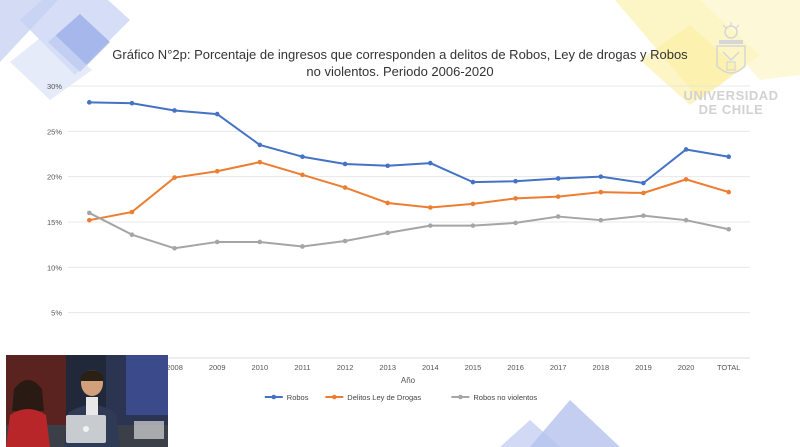 Image resolution: width=800 pixels, height=447 pixels. What do you see at coordinates (54, 177) in the screenshot?
I see `y-tick-label: 20%` at bounding box center [54, 177].